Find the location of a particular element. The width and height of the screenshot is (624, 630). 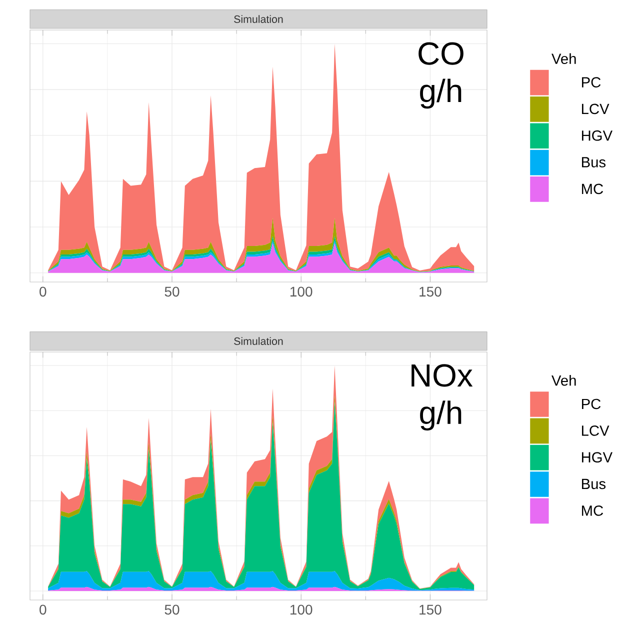

annotation: NOx g/h is located at coordinates (442, 397).